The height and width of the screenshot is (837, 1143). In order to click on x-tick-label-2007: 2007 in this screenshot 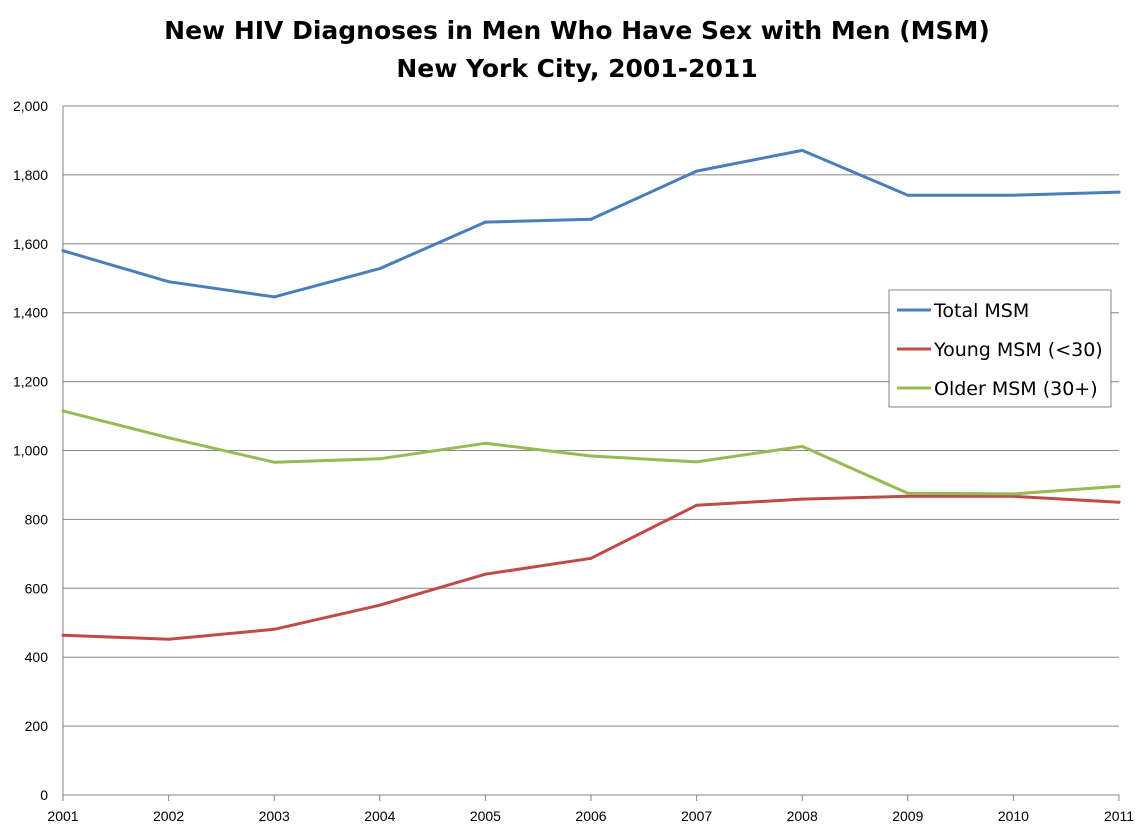, I will do `click(696, 816)`.